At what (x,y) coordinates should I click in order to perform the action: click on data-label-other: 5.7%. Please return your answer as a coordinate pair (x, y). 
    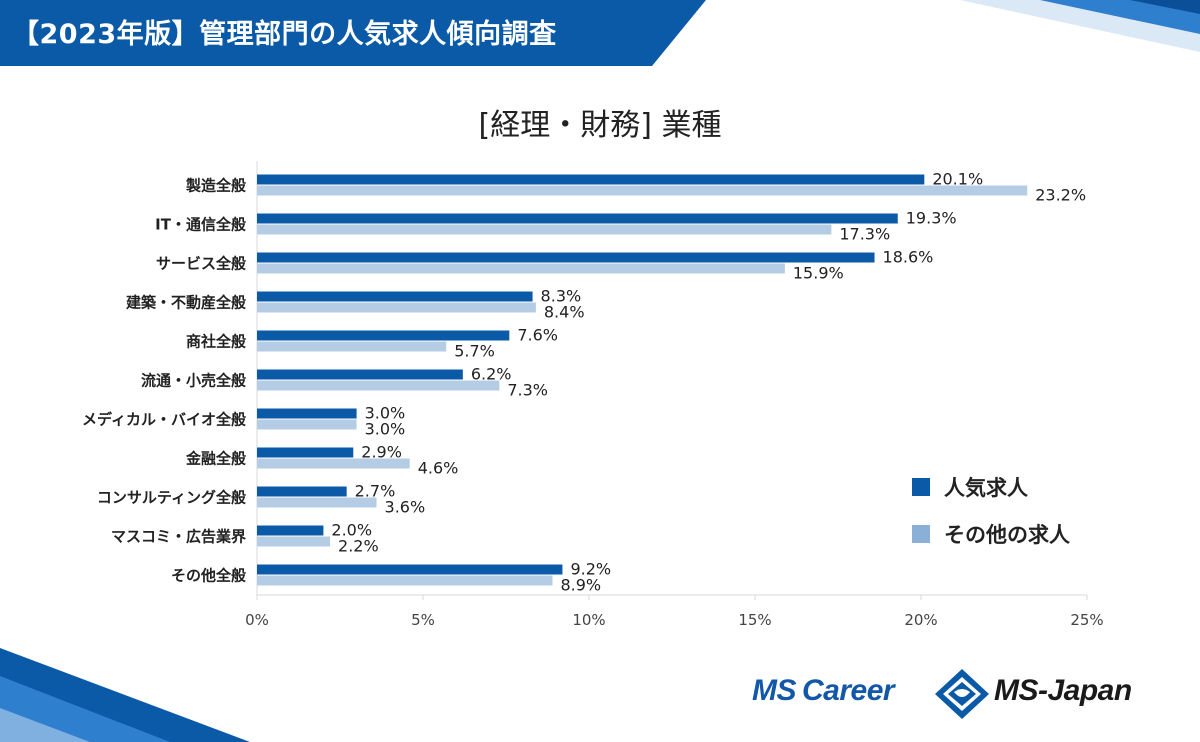
    Looking at the image, I should click on (474, 351).